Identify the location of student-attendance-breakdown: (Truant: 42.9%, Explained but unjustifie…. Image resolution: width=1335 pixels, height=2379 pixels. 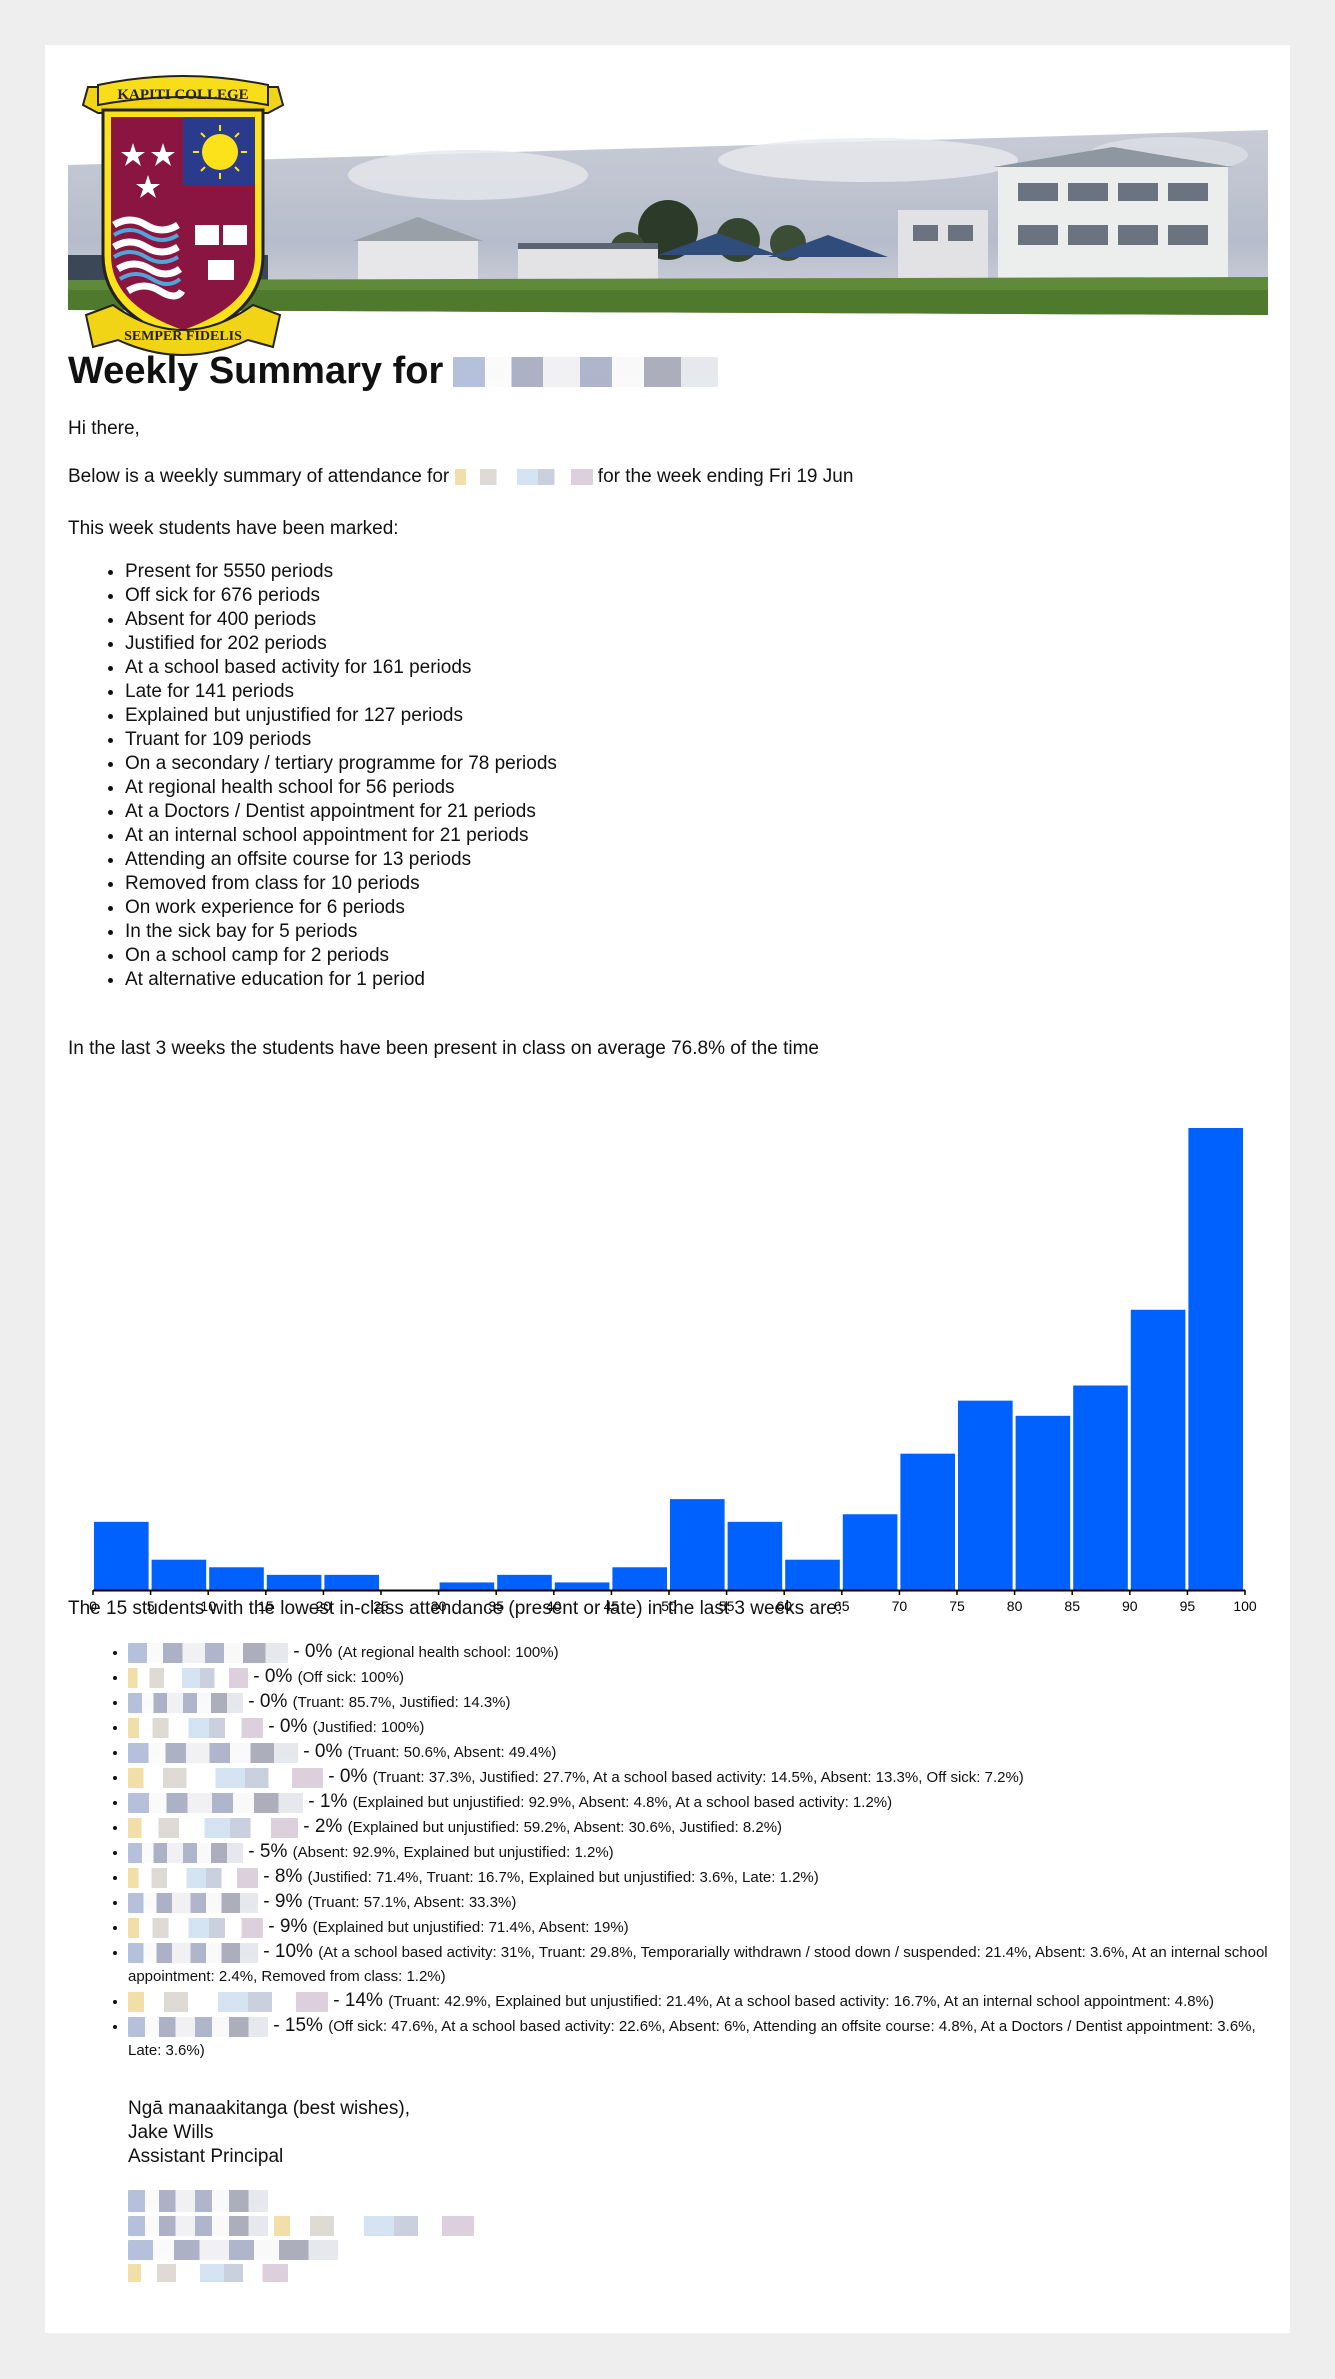
(801, 2001).